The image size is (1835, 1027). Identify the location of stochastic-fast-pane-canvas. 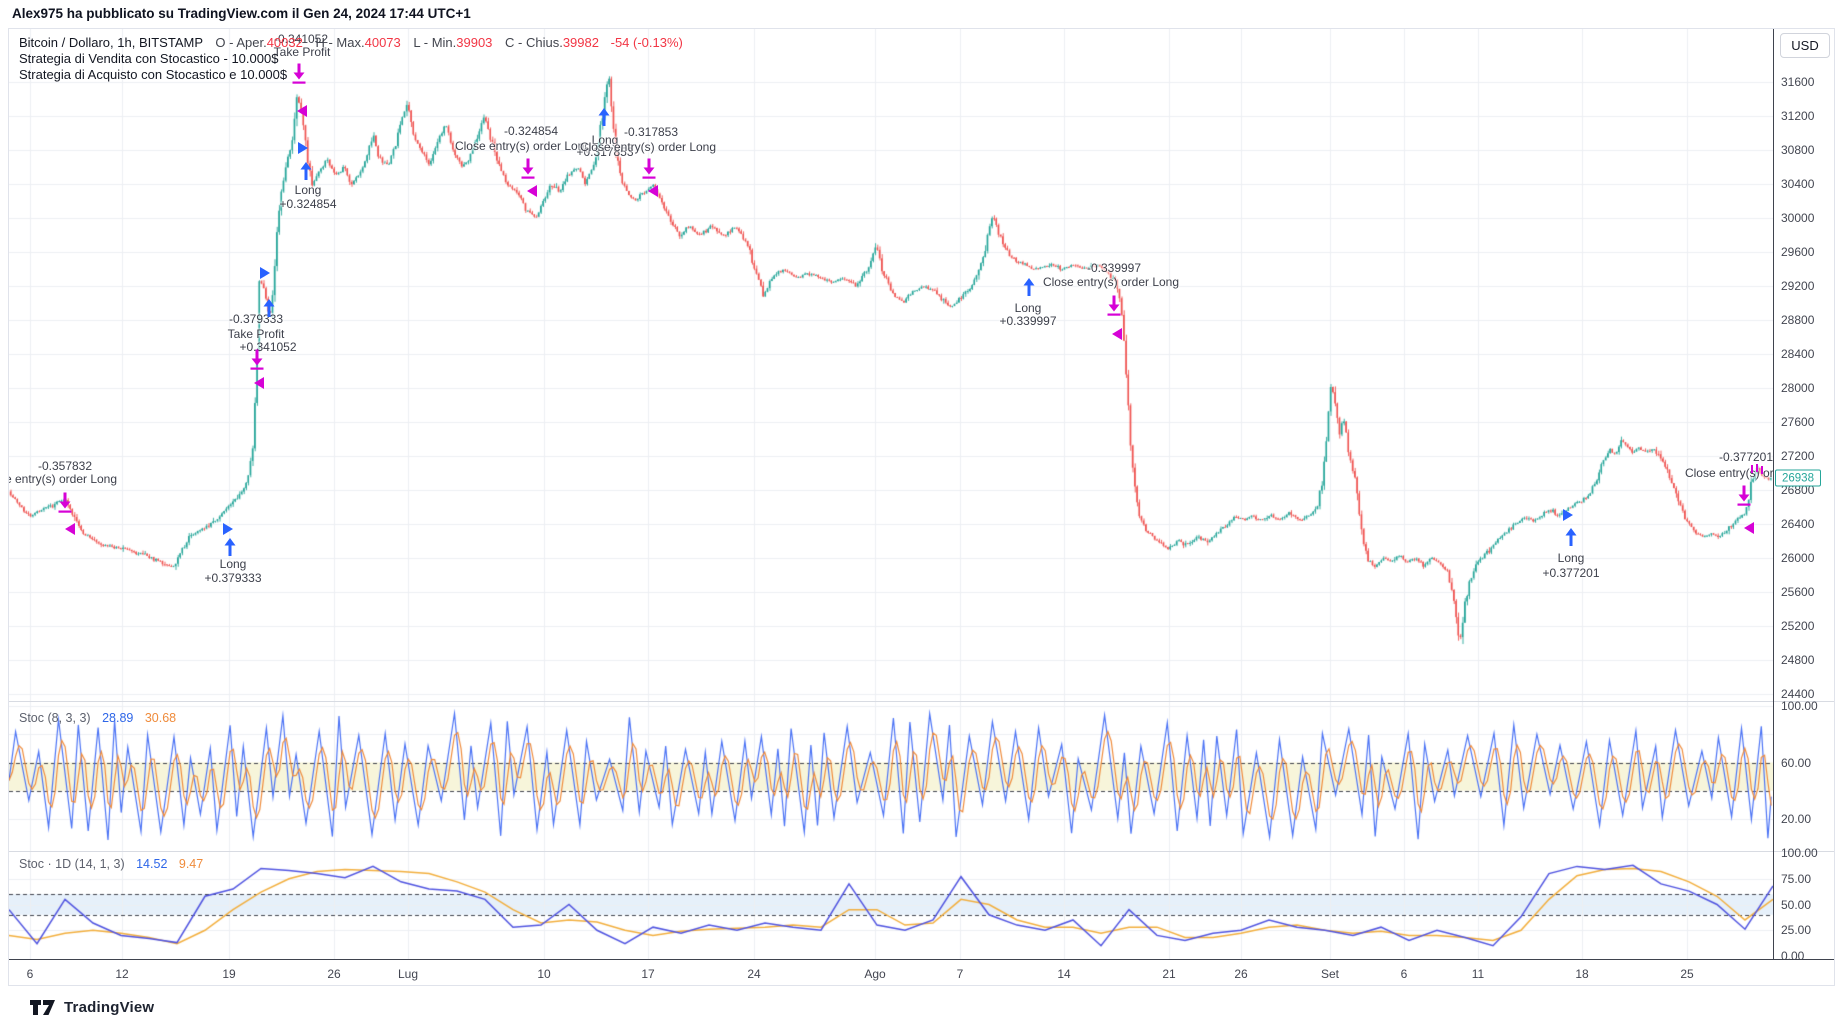
(891, 776).